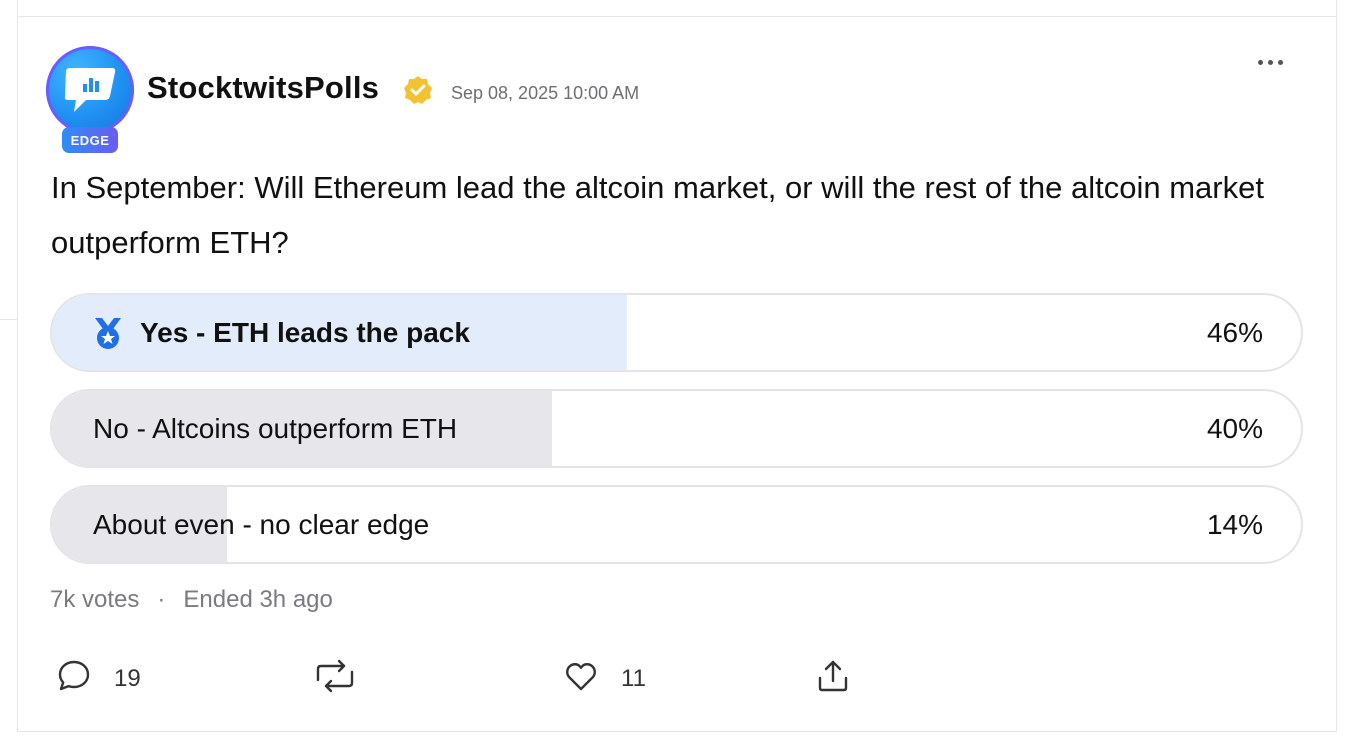 This screenshot has width=1351, height=742. What do you see at coordinates (676, 428) in the screenshot?
I see `poll-option-no: No - Altcoins outperform ETH 40%` at bounding box center [676, 428].